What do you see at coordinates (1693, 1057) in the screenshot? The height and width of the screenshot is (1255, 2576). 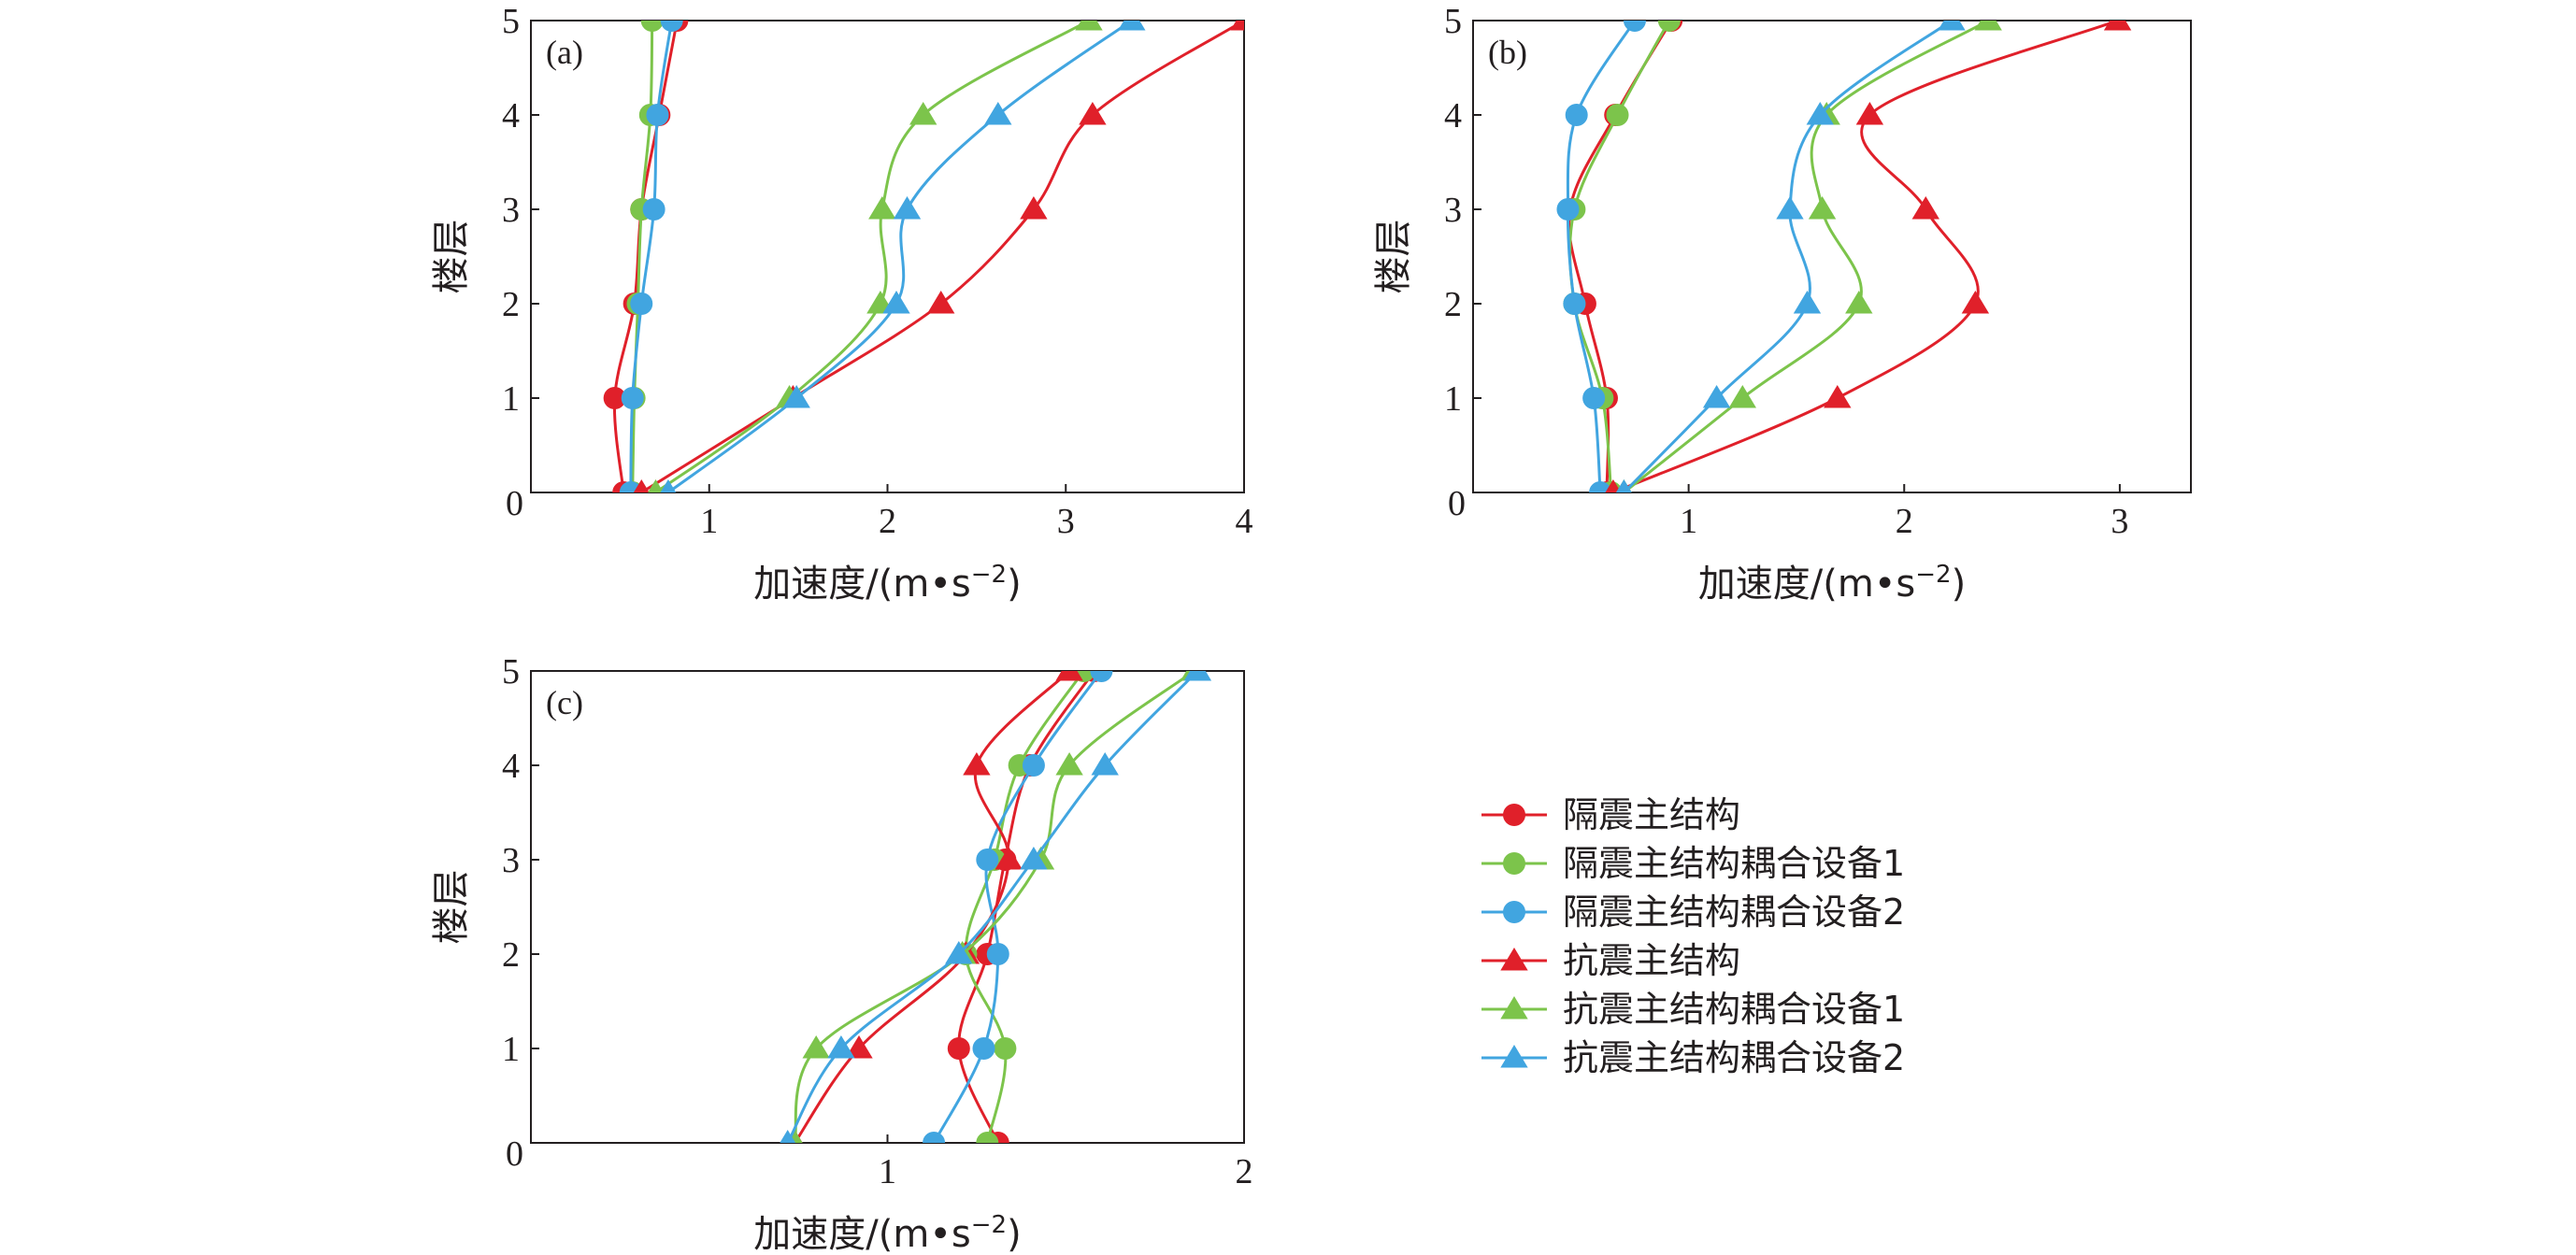 I see `legend-item: 抗震主结构耦合设备2` at bounding box center [1693, 1057].